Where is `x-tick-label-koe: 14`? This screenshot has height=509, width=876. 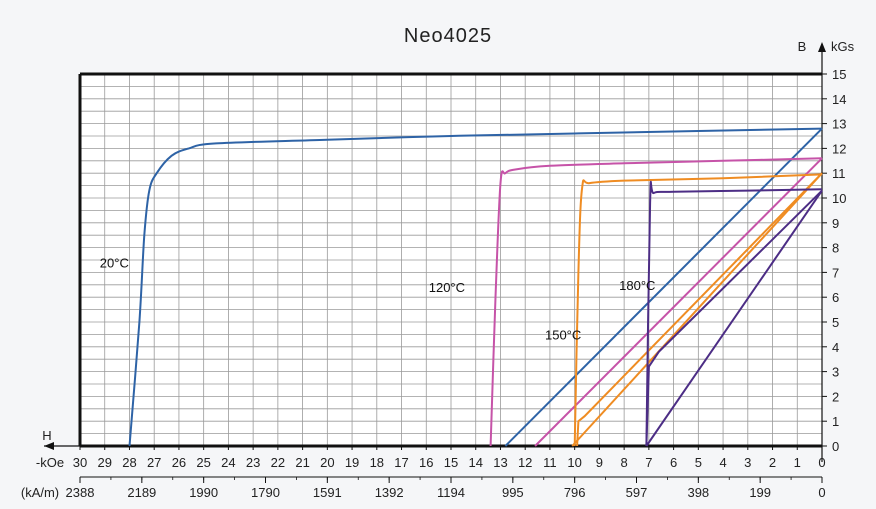
x-tick-label-koe: 14 is located at coordinates (475, 462).